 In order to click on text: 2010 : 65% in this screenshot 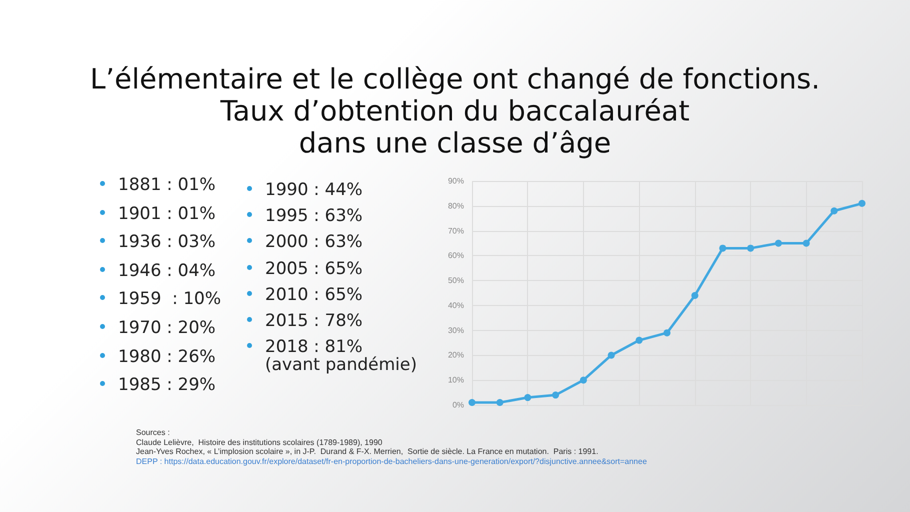, I will do `click(314, 294)`.